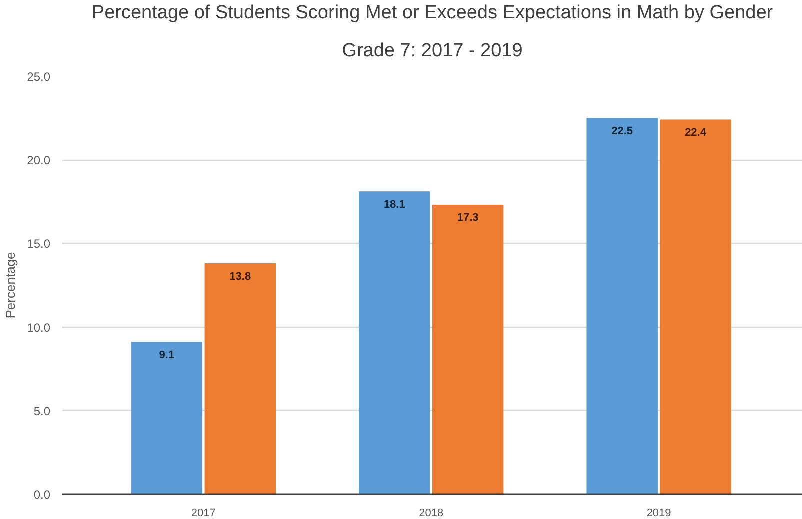 The height and width of the screenshot is (519, 802). Describe the element at coordinates (39, 161) in the screenshot. I see `y-tick-label: 20.0` at that location.